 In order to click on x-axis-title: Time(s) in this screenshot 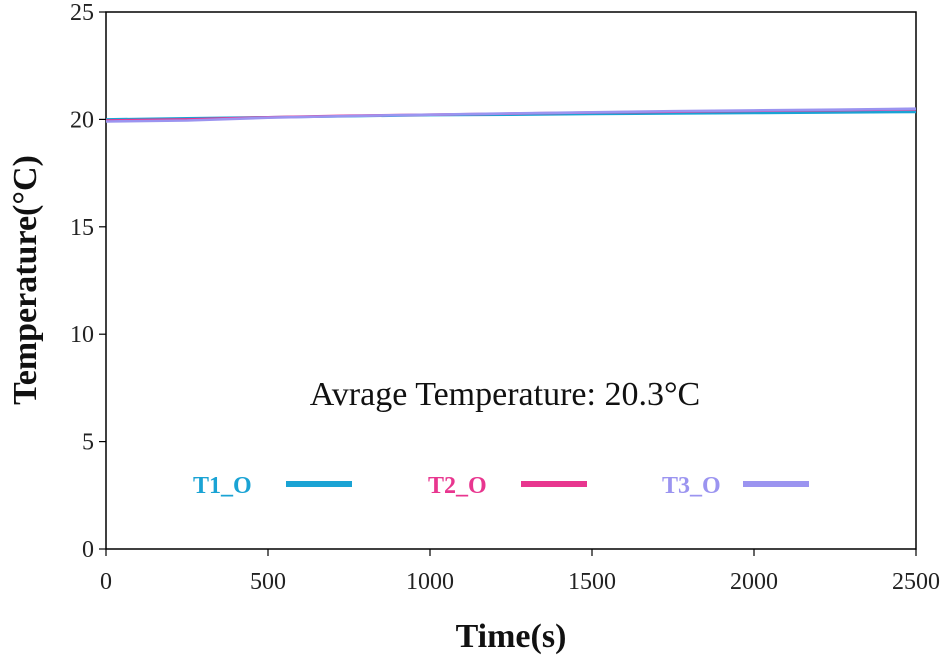, I will do `click(511, 636)`.